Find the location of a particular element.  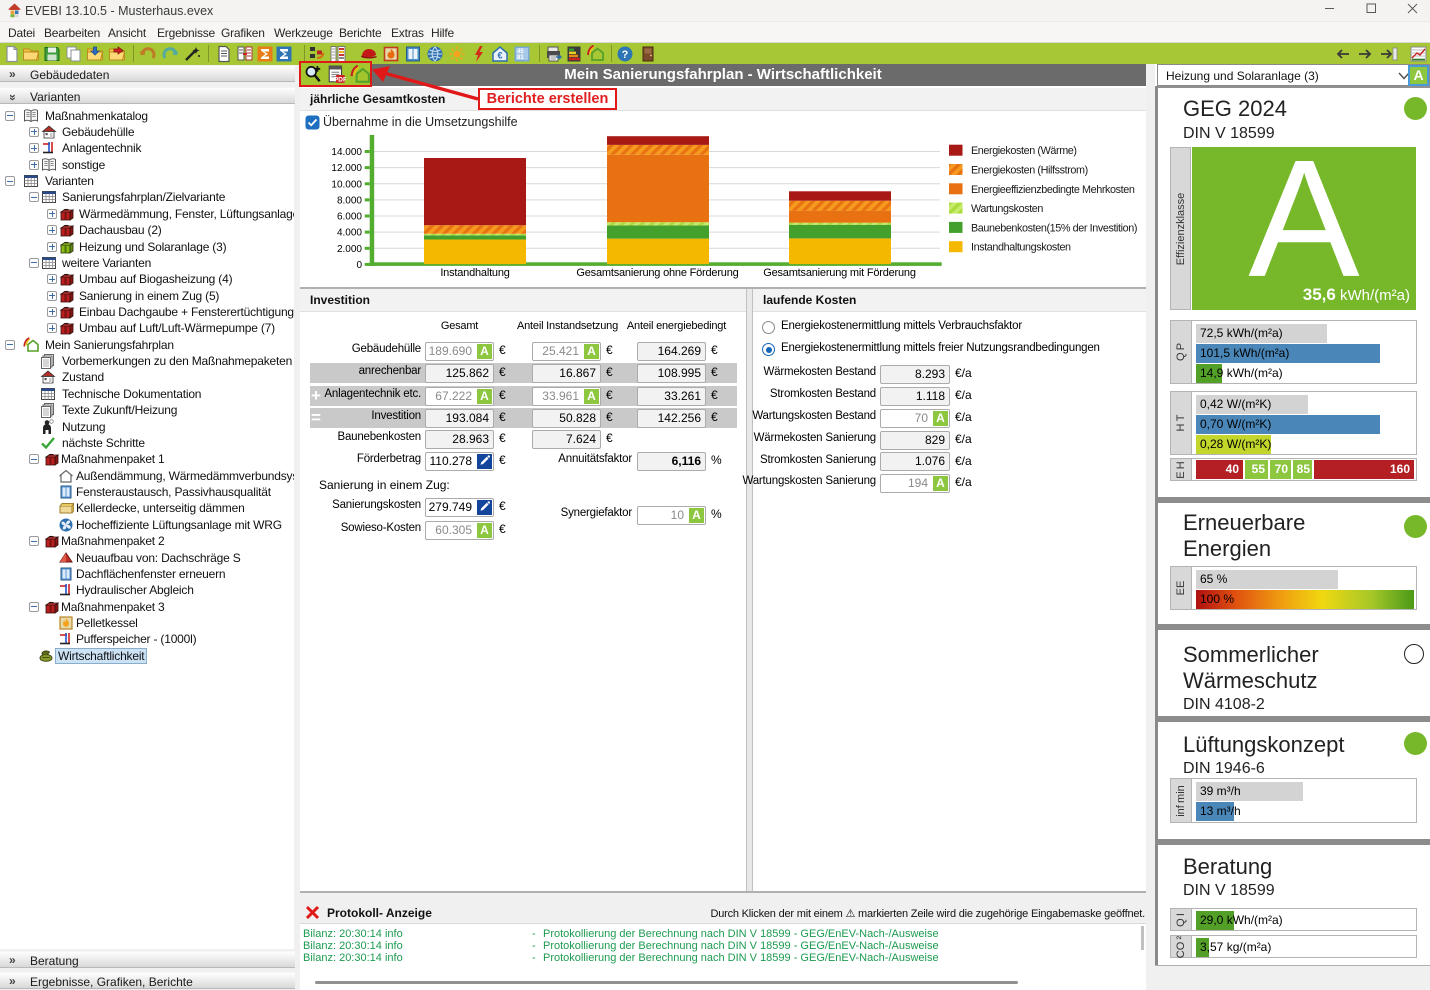

svg-text: 2.000 is located at coordinates (349, 249).